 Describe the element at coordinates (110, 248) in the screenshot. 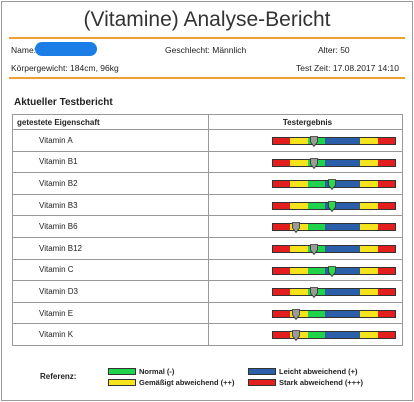

I see `vitamin-name: Vitamin B12` at that location.